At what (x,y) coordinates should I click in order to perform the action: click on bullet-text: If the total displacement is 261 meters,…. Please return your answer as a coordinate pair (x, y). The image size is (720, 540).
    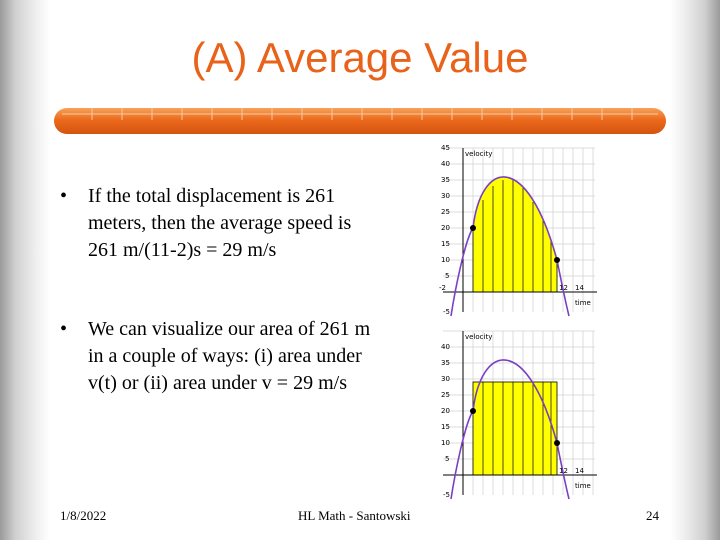
    Looking at the image, I should click on (220, 223).